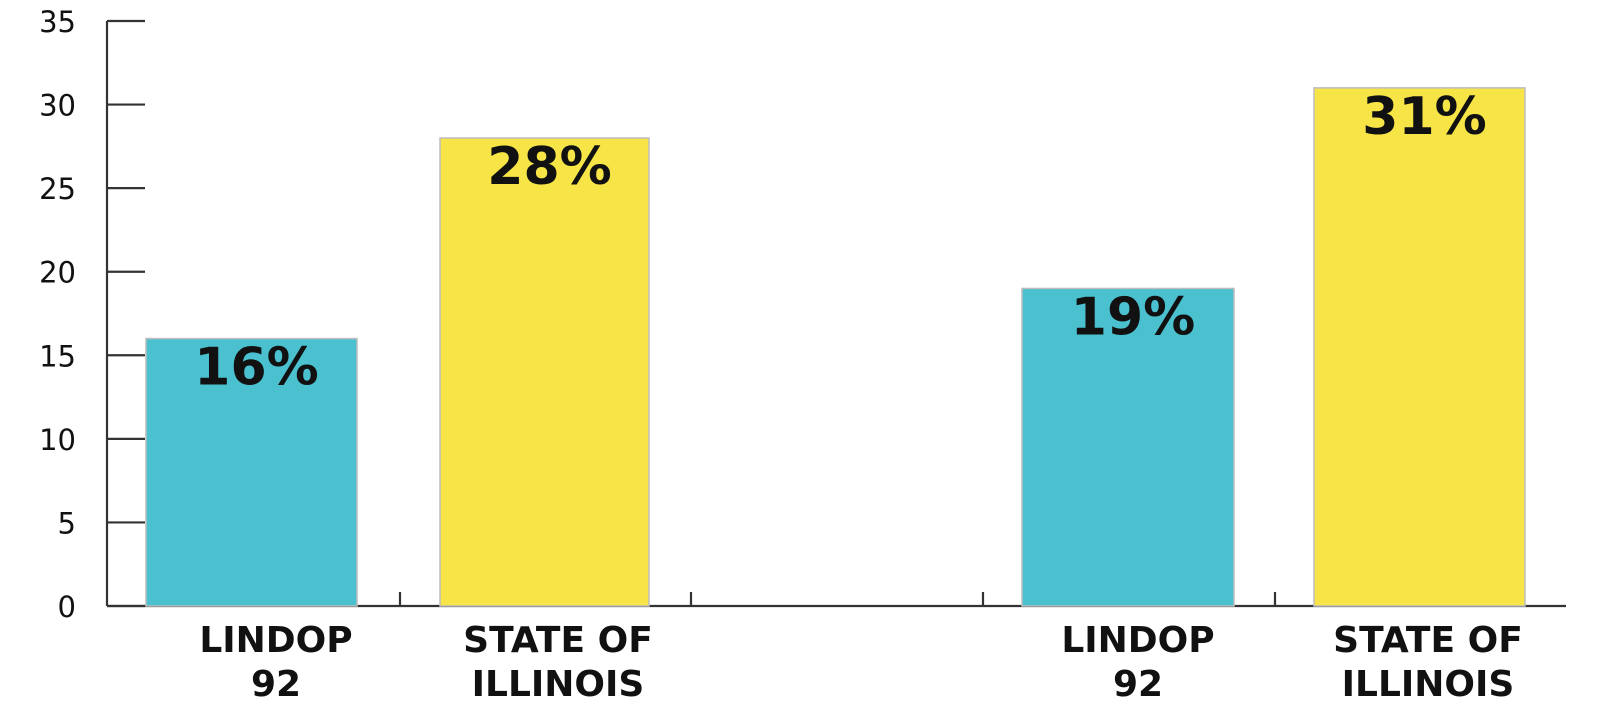  I want to click on y-tick-label: 30, so click(57, 106).